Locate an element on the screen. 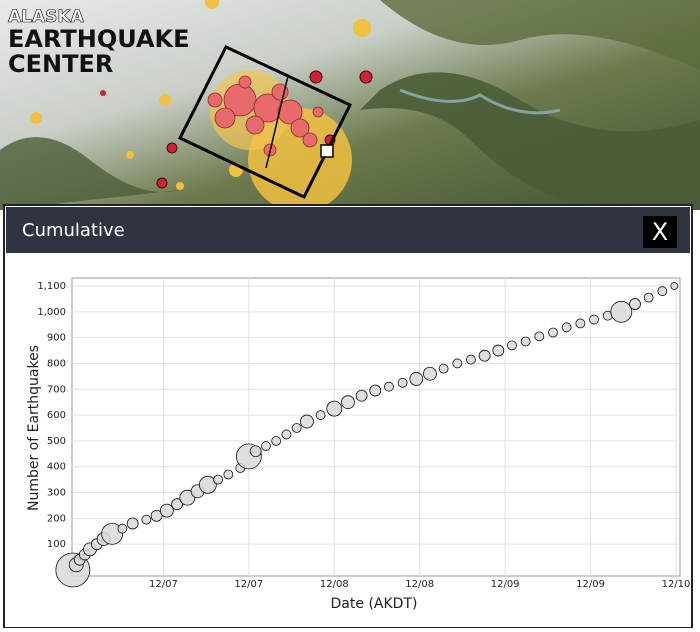 The width and height of the screenshot is (700, 632). modal-title: Cumulative is located at coordinates (73, 230).